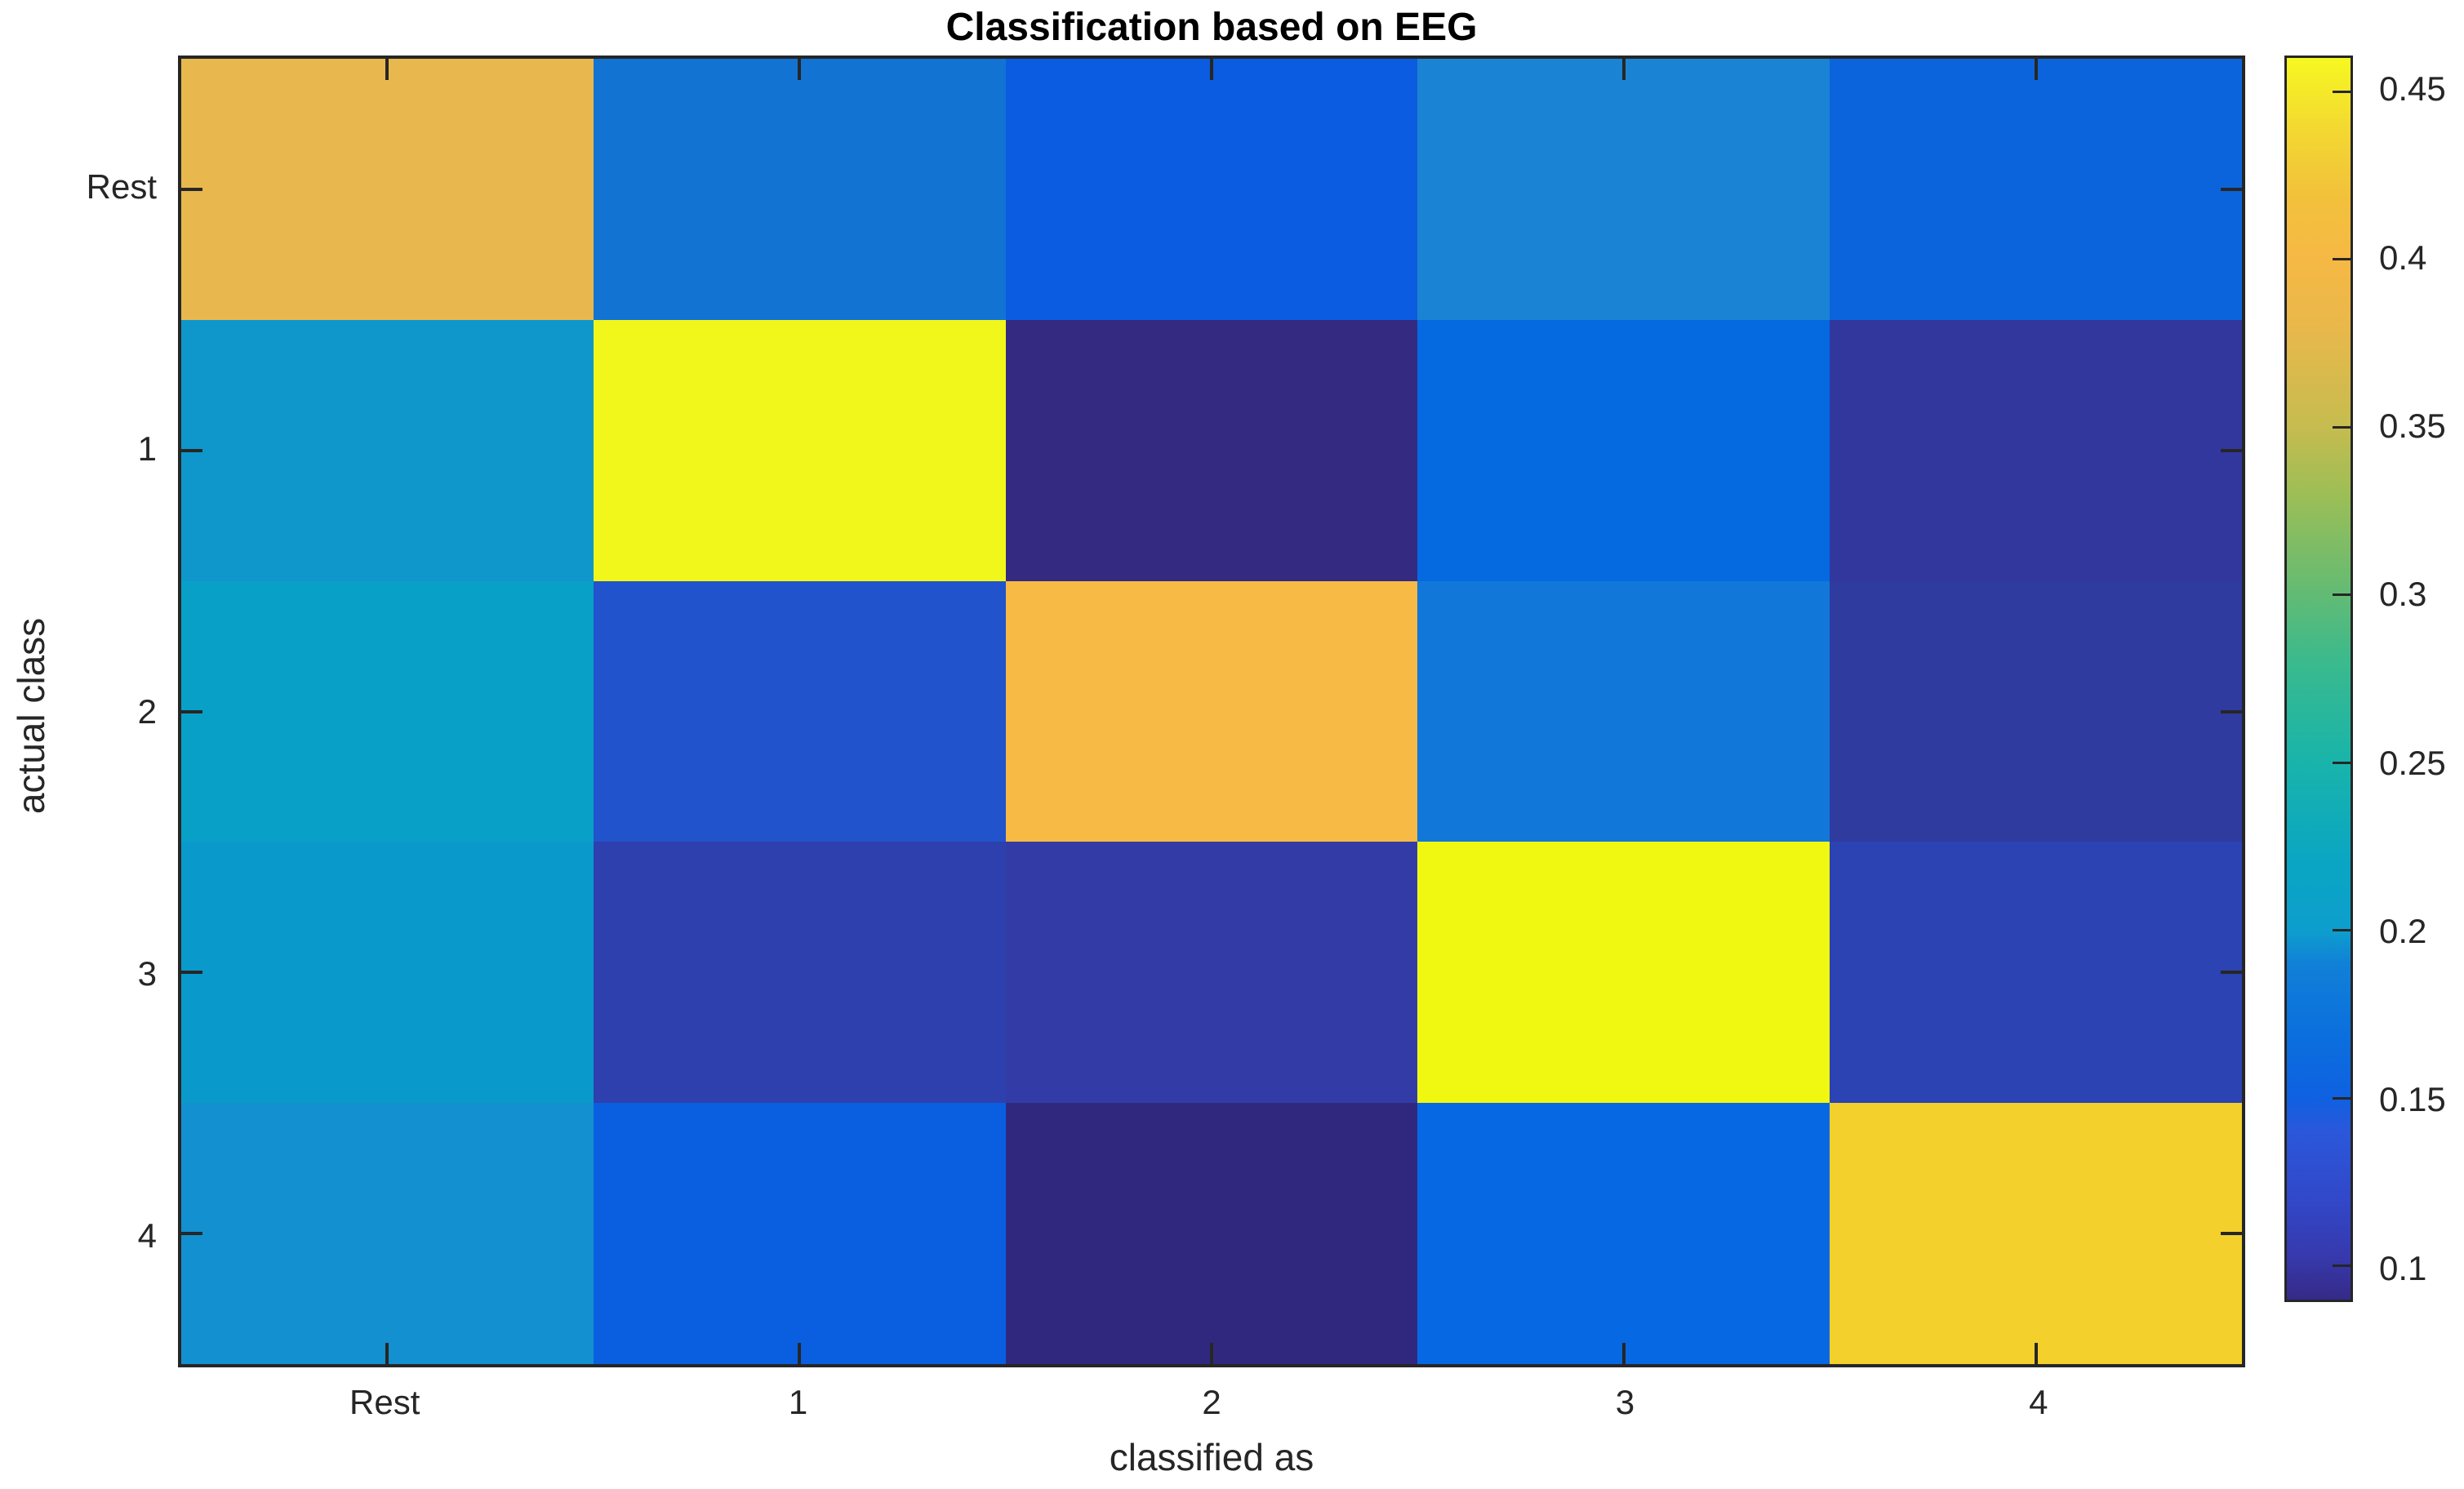 The height and width of the screenshot is (1489, 2464). I want to click on y-tick-label: 3, so click(147, 973).